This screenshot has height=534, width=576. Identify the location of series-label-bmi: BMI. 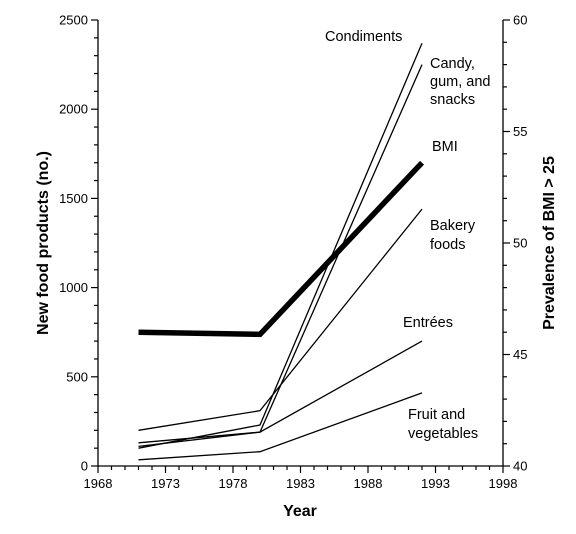
(445, 147).